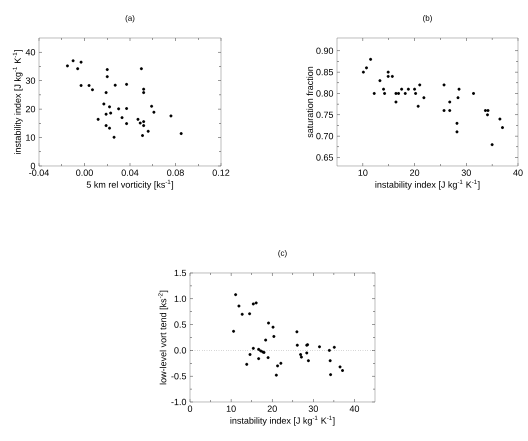  I want to click on chart-title: (b), so click(427, 18).